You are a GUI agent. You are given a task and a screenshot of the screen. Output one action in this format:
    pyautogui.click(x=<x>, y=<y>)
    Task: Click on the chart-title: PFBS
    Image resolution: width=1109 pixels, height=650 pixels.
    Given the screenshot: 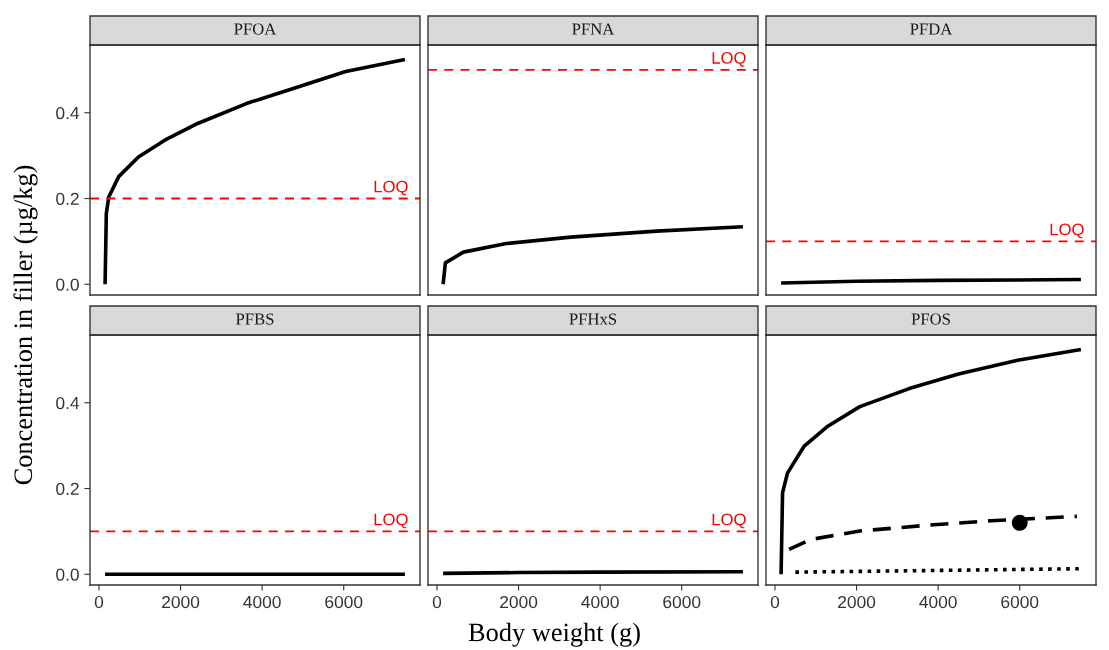 What is the action you would take?
    pyautogui.click(x=255, y=319)
    